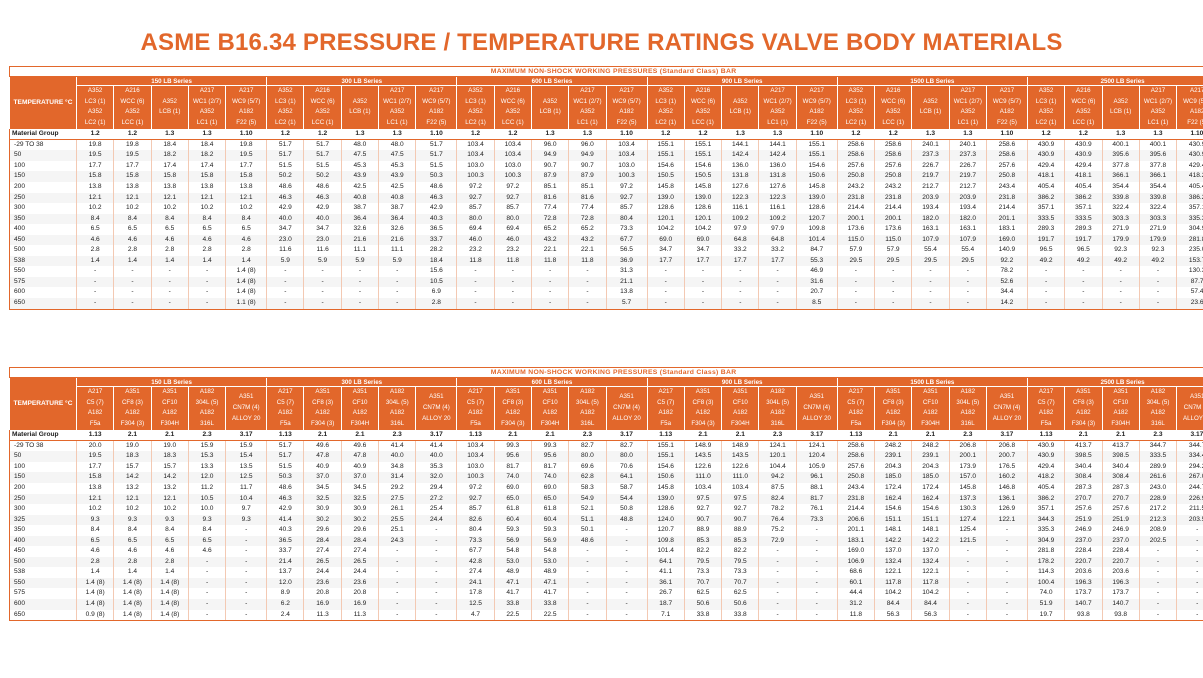  What do you see at coordinates (95, 435) in the screenshot?
I see `material-group-value: 1.13` at bounding box center [95, 435].